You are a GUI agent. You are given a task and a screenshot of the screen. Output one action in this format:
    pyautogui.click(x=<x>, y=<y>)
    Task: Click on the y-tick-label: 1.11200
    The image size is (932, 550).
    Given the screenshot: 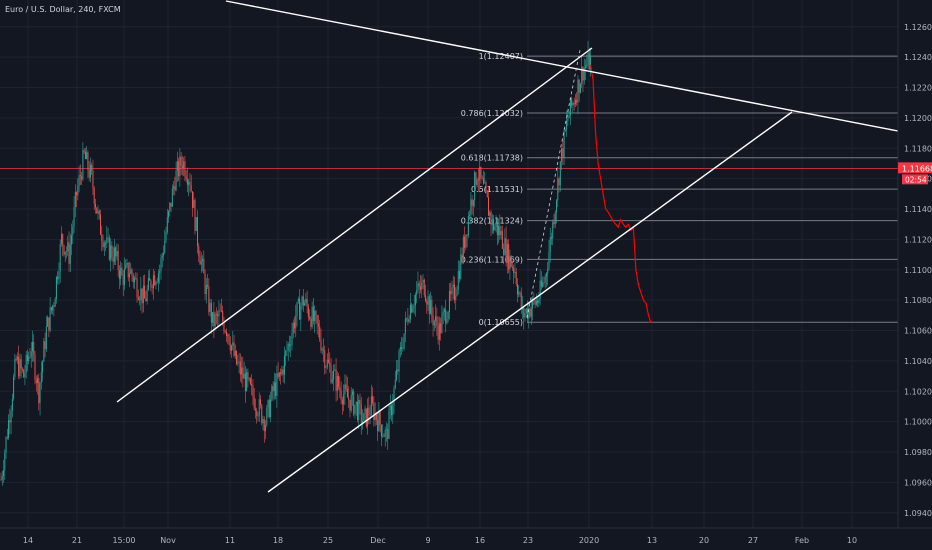 What is the action you would take?
    pyautogui.click(x=918, y=239)
    